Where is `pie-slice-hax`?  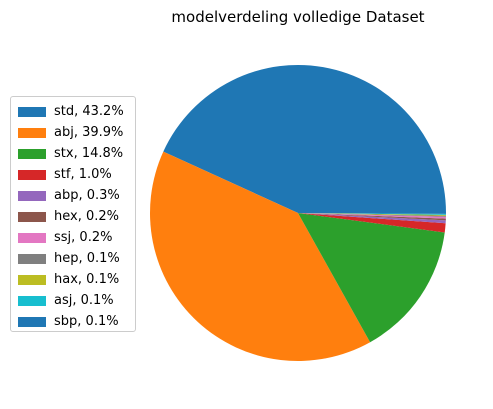 pie-slice-hax is located at coordinates (372, 214).